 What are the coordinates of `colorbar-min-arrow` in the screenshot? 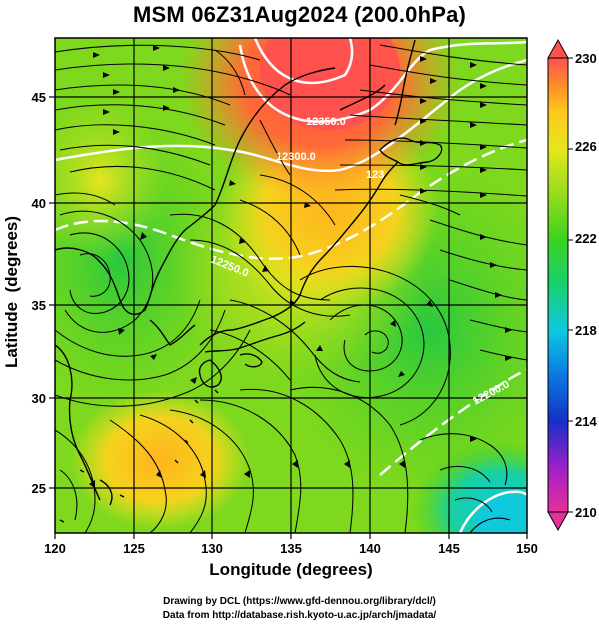 It's located at (558, 521).